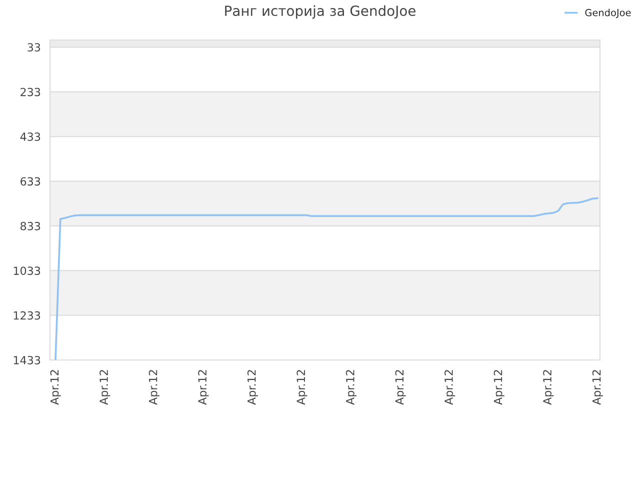  What do you see at coordinates (34, 47) in the screenshot?
I see `y-tick-label: 33` at bounding box center [34, 47].